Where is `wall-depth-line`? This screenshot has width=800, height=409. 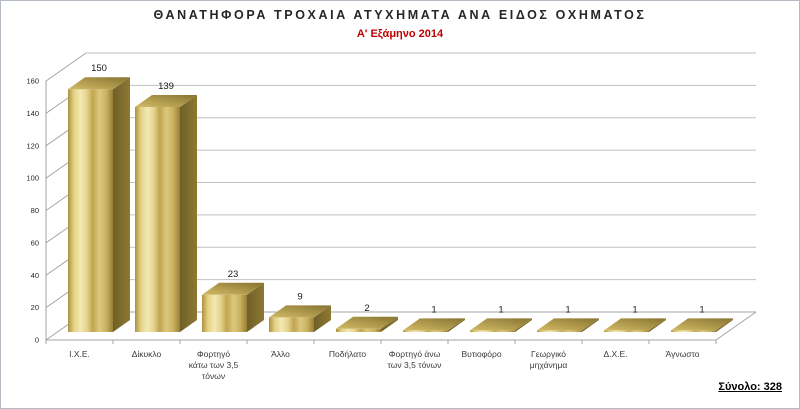
wall-depth-line is located at coordinates (66, 67).